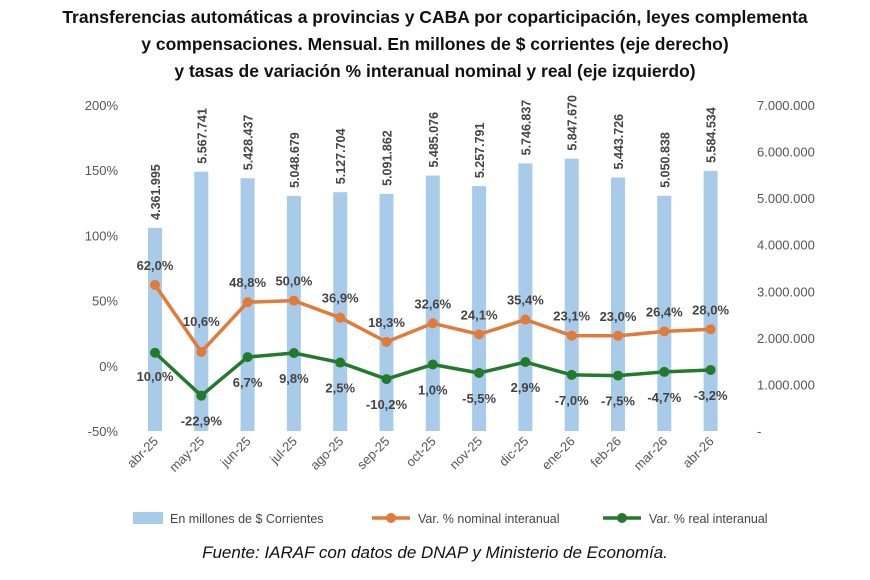 The image size is (870, 580). What do you see at coordinates (102, 105) in the screenshot?
I see `left-axis-tick-label: 200%` at bounding box center [102, 105].